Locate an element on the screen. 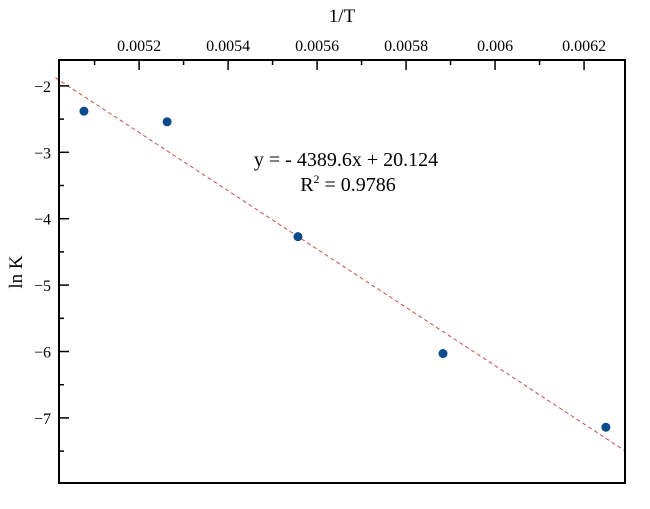  y-tick-label: −4 is located at coordinates (42, 220).